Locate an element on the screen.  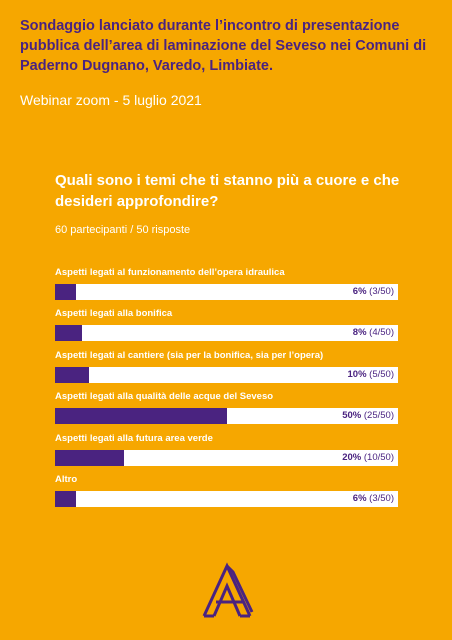
page-subtitle: Webinar zoom - 5 luglio 2021 is located at coordinates (111, 100).